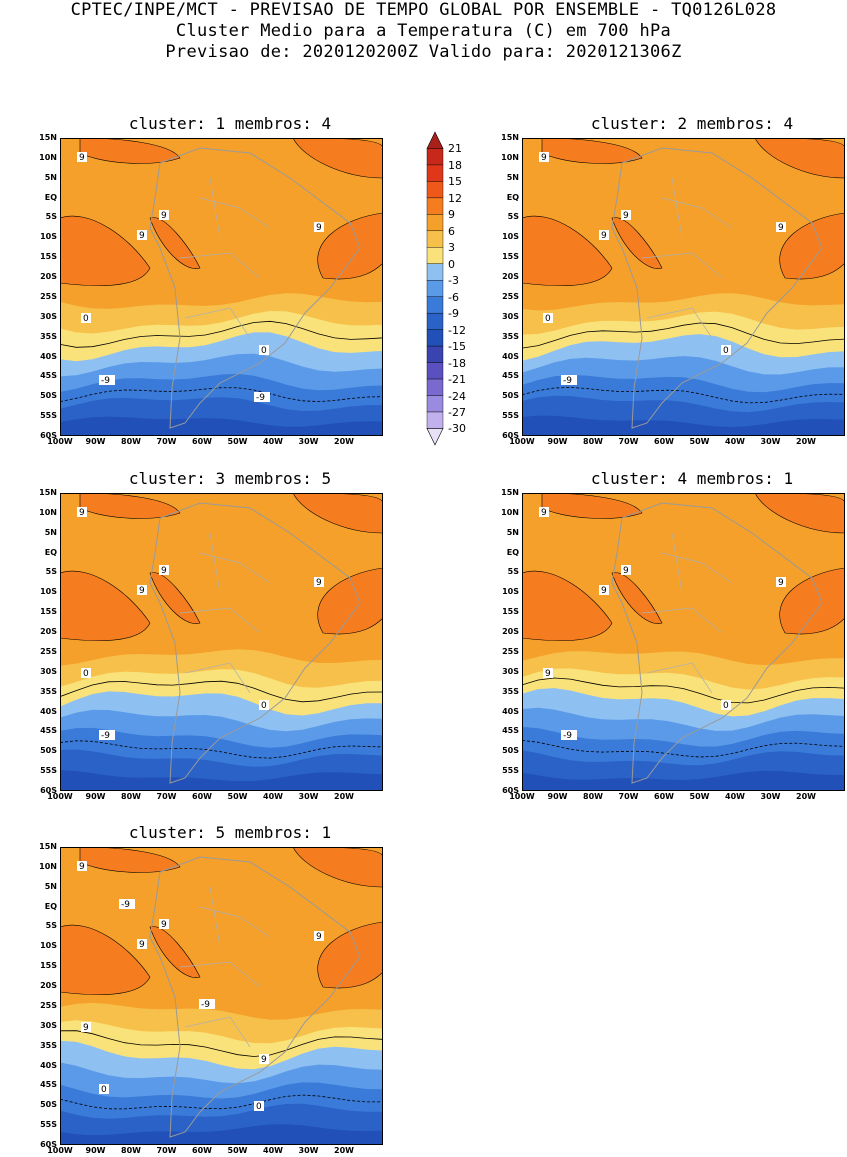 The image size is (847, 1157). I want to click on colorbar-label: 9, so click(451, 215).